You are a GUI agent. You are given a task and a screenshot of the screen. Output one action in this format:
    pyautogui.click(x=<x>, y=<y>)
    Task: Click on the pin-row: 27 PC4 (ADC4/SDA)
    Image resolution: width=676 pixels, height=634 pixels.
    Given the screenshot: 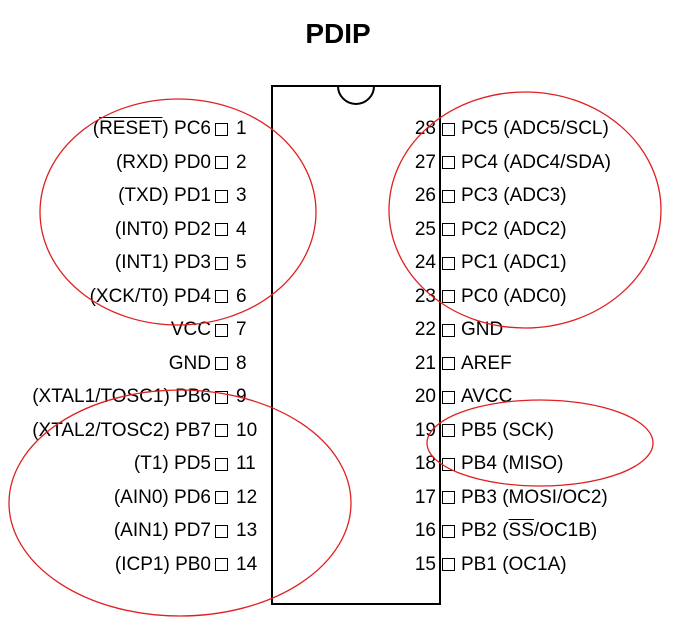 What is the action you would take?
    pyautogui.click(x=509, y=163)
    